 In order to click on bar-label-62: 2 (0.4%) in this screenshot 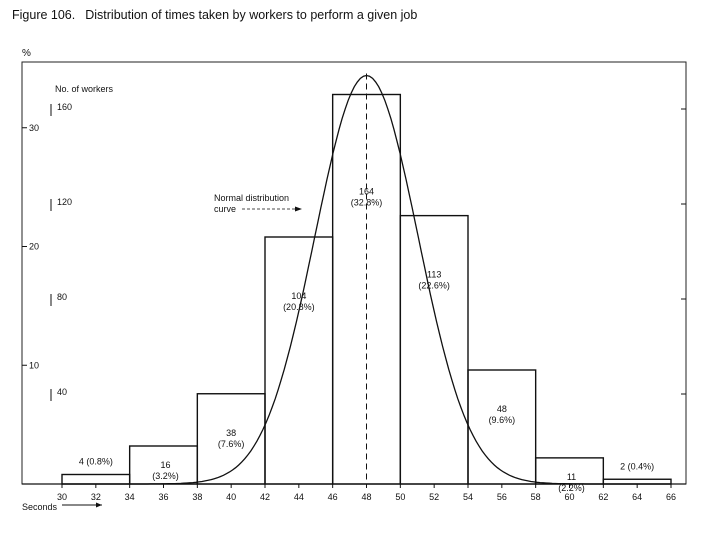, I will do `click(637, 466)`.